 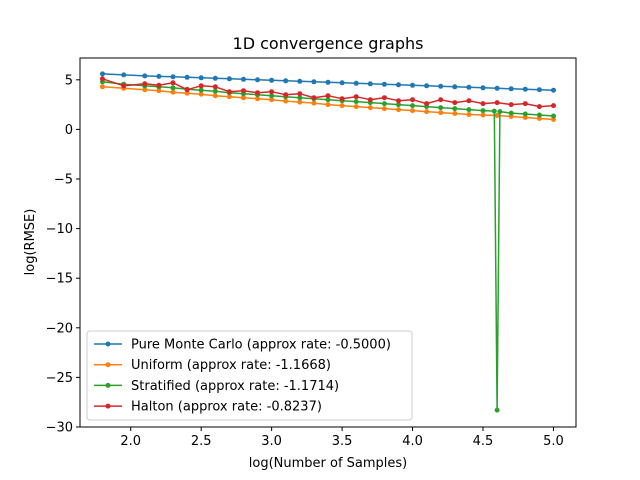 I want to click on x-tick-label: 4.0, so click(x=412, y=441).